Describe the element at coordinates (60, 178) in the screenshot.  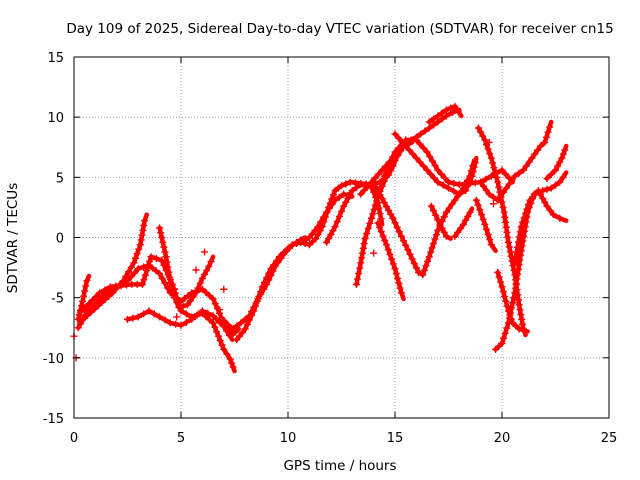
I see `y-tick-label: 5` at that location.